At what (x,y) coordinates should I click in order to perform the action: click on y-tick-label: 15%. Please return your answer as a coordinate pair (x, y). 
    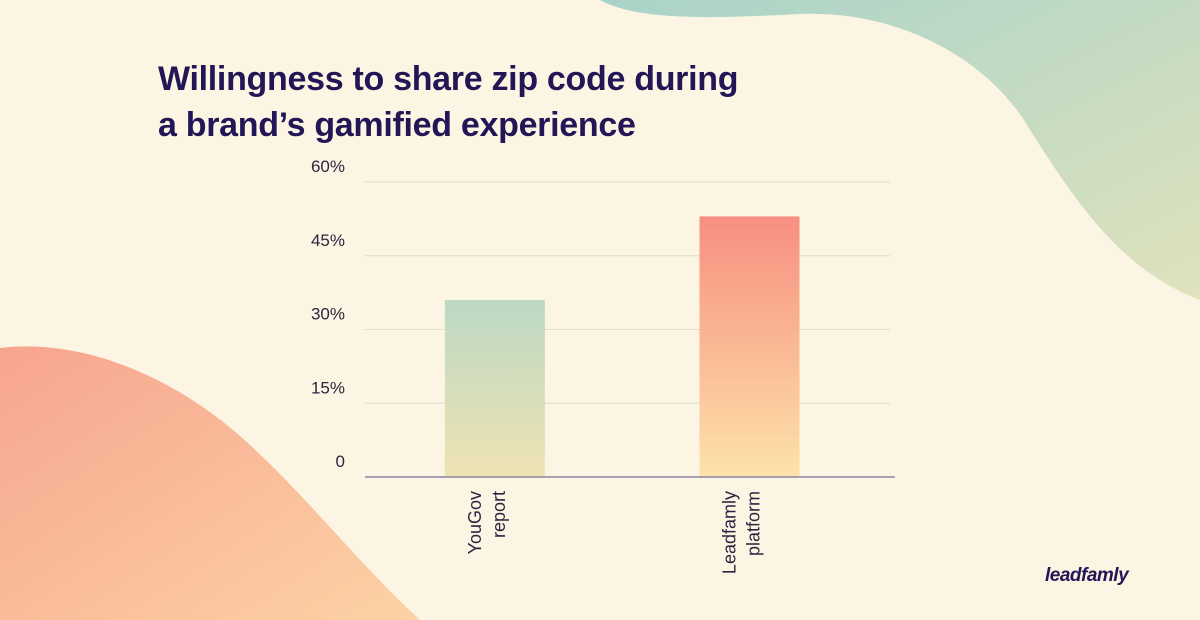
    Looking at the image, I should click on (328, 387).